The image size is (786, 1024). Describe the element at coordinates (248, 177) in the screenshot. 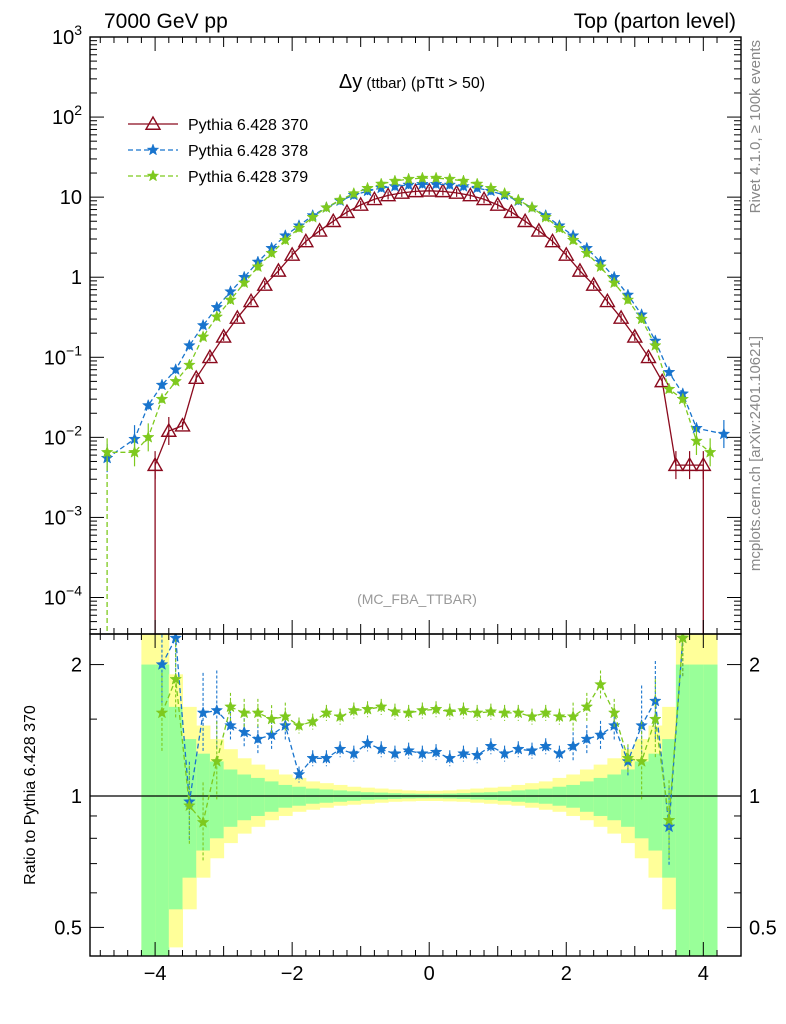

I see `legend-label: Pythia 6.428 379` at that location.